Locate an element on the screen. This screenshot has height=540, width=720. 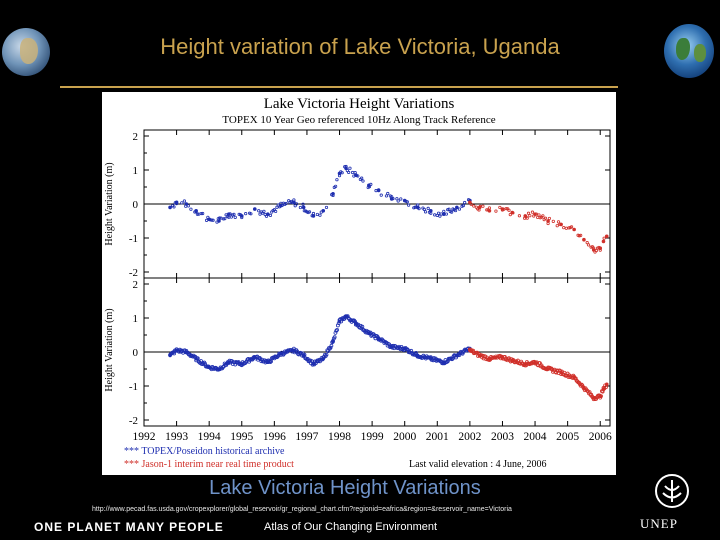
x-tick-label: 1996 is located at coordinates (274, 437).